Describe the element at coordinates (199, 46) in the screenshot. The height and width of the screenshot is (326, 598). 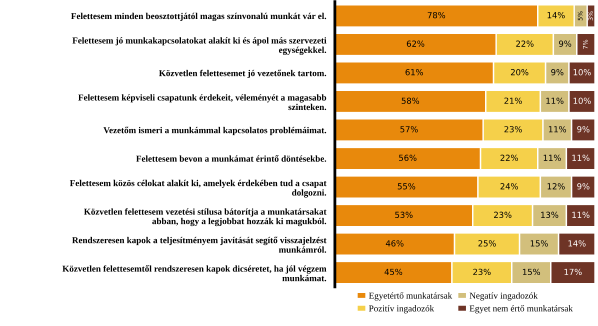
I see `y-tick-label: Felettesem jó munkakapcsolatokat alakít ki és ápol más szervezeti egységekkel.` at that location.